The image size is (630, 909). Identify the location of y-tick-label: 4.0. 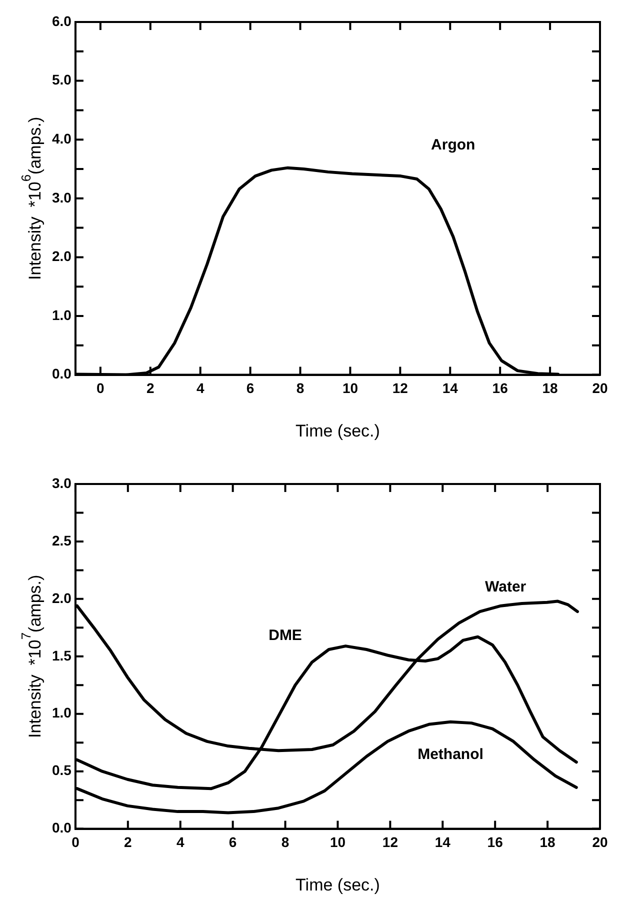
(62, 138).